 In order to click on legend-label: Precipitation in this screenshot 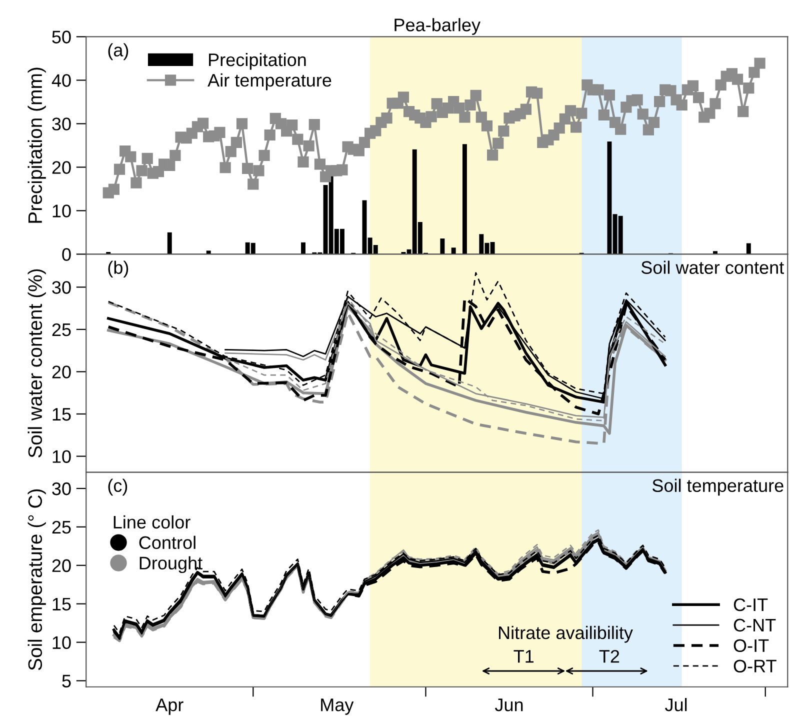, I will do `click(257, 61)`.